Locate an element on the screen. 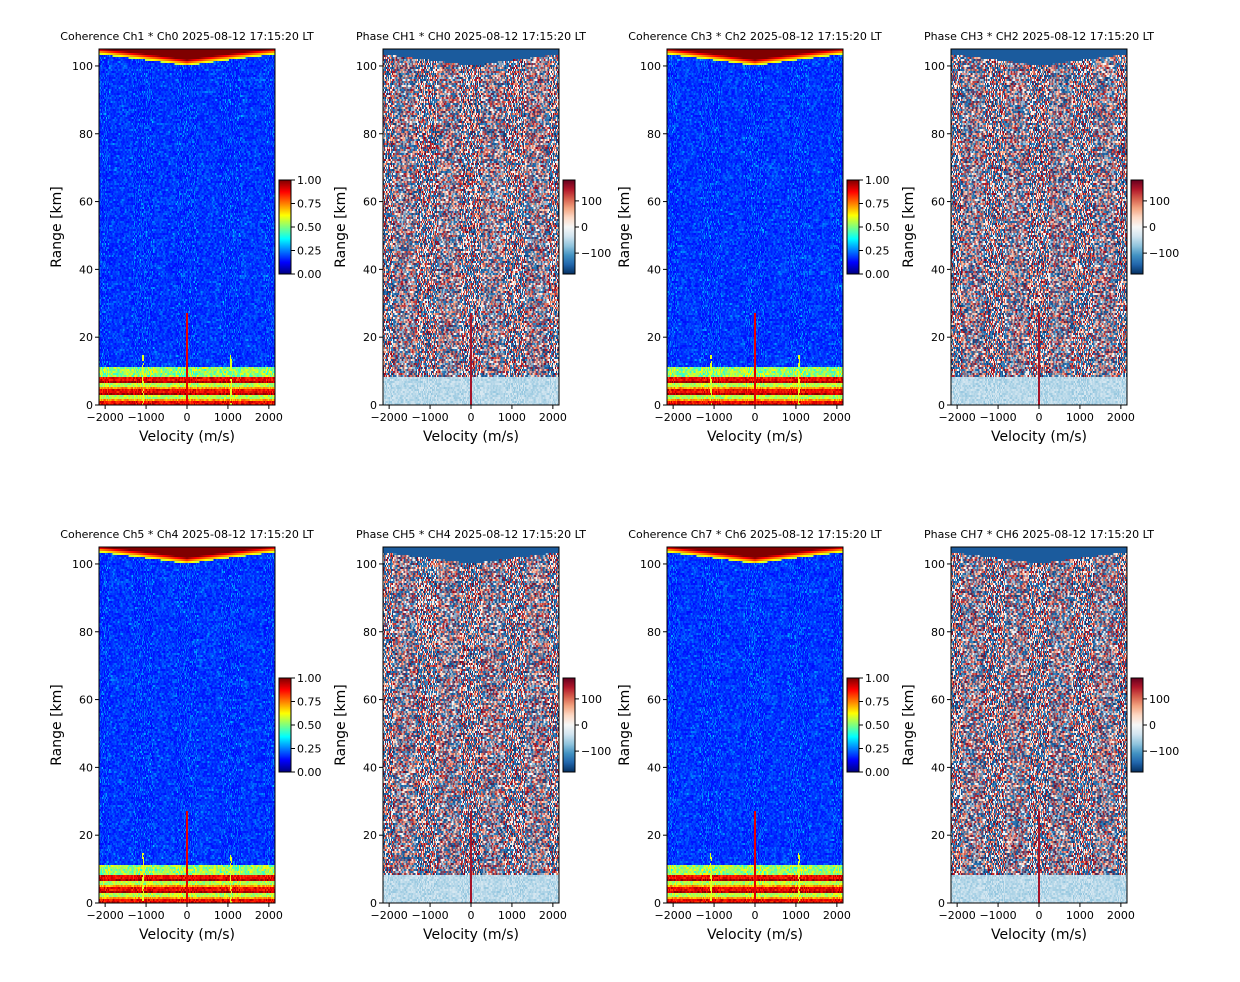 The height and width of the screenshot is (982, 1240). panel-title: Phase CH5 * CH4 2025-08-12 17:15:20 LT is located at coordinates (471, 534).